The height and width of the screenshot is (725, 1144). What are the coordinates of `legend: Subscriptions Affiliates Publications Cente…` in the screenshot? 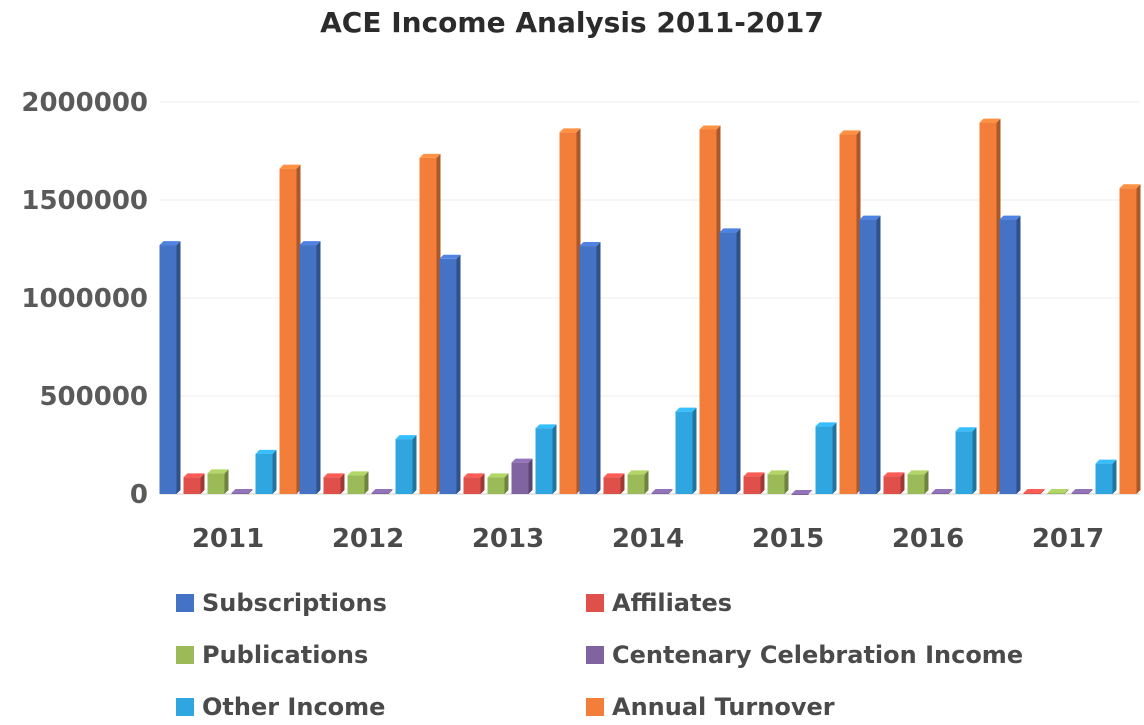 It's located at (626, 653).